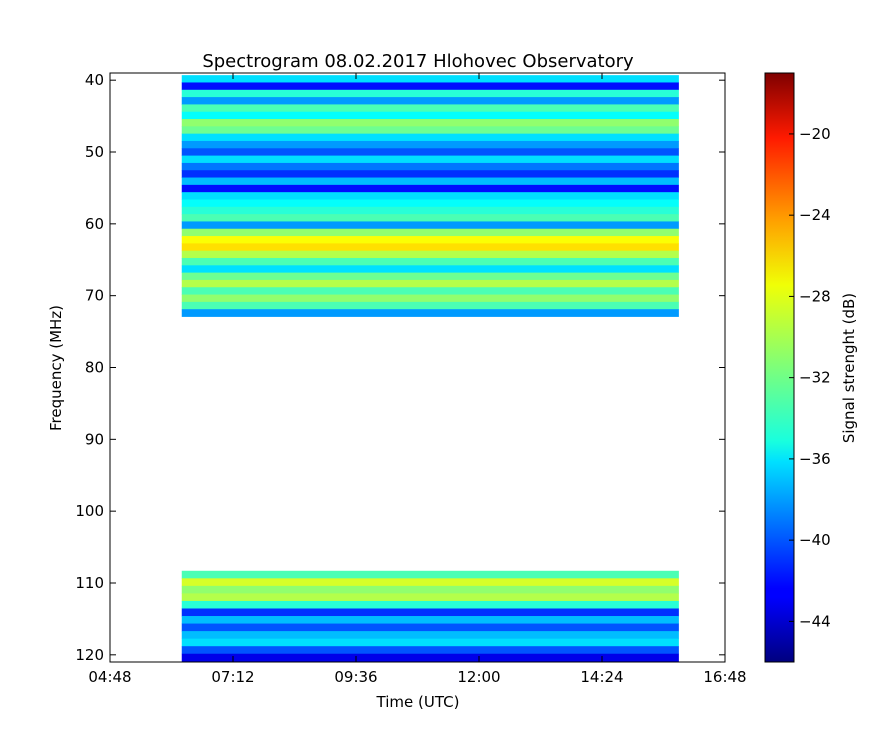  Describe the element at coordinates (94, 439) in the screenshot. I see `y-tick-label: 90` at that location.